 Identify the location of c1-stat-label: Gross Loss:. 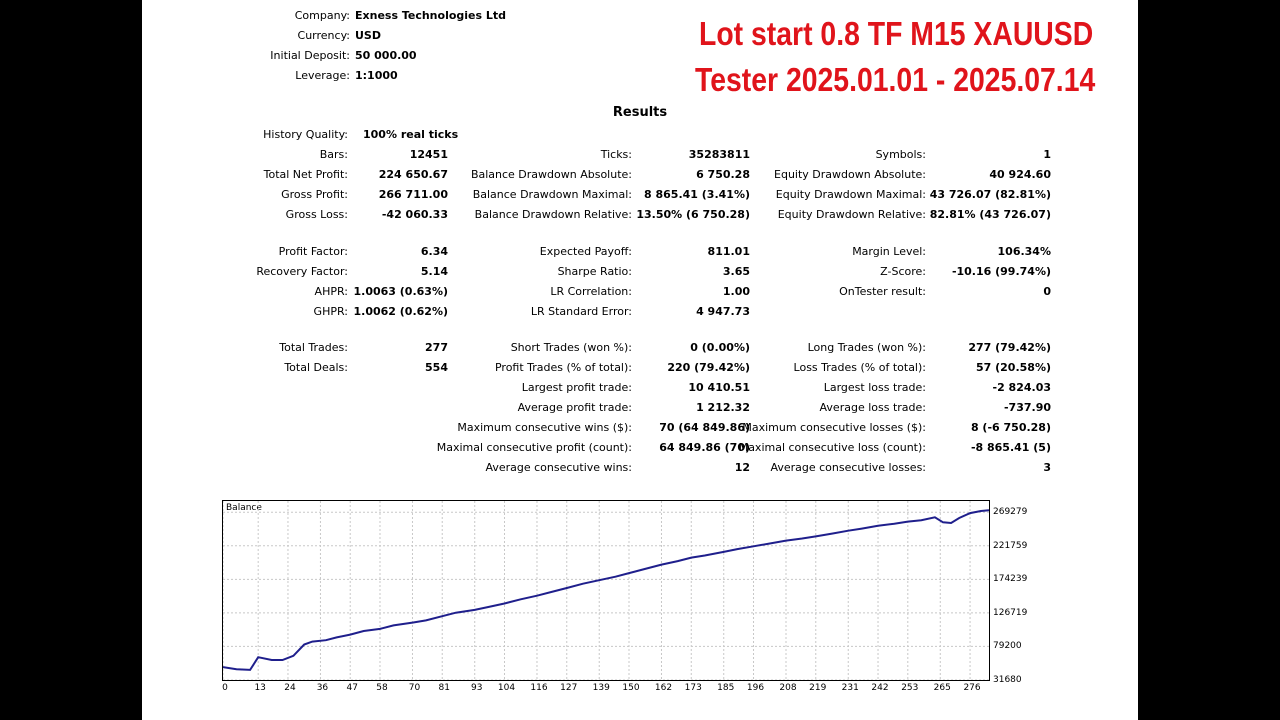
(316, 214).